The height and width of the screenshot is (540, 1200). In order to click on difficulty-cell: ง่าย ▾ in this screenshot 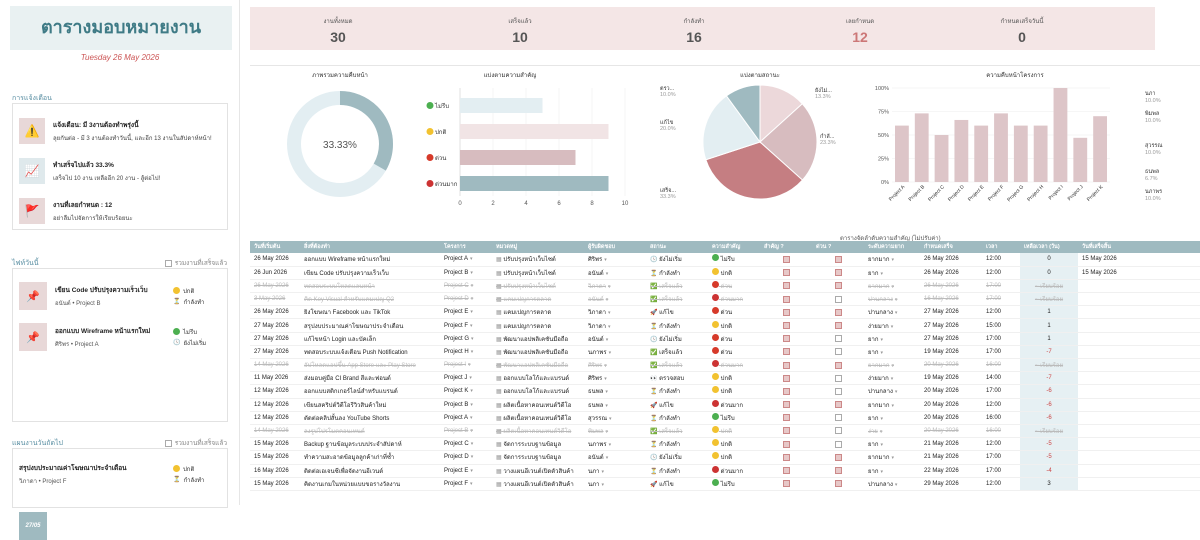, I will do `click(892, 431)`.